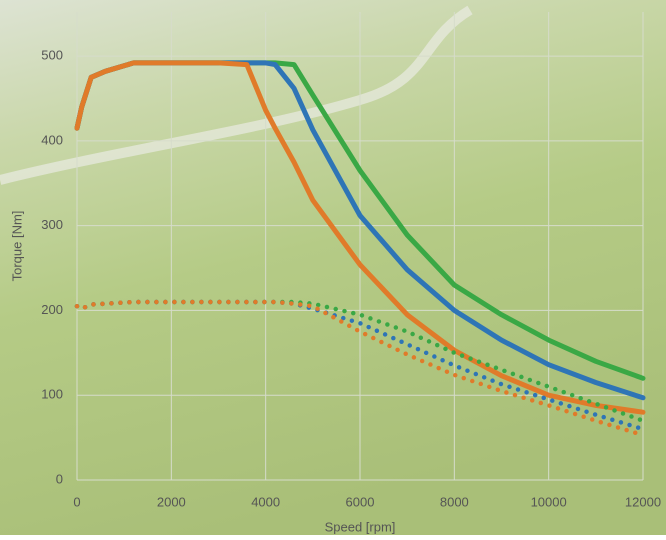  What do you see at coordinates (643, 501) in the screenshot?
I see `x-tick-label: 12000` at bounding box center [643, 501].